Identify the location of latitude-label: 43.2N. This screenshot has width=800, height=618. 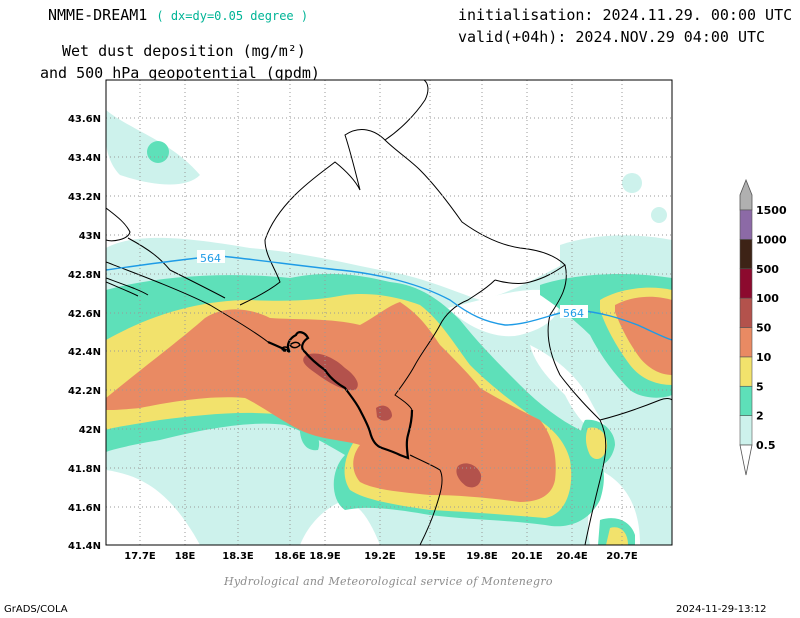
(84, 197).